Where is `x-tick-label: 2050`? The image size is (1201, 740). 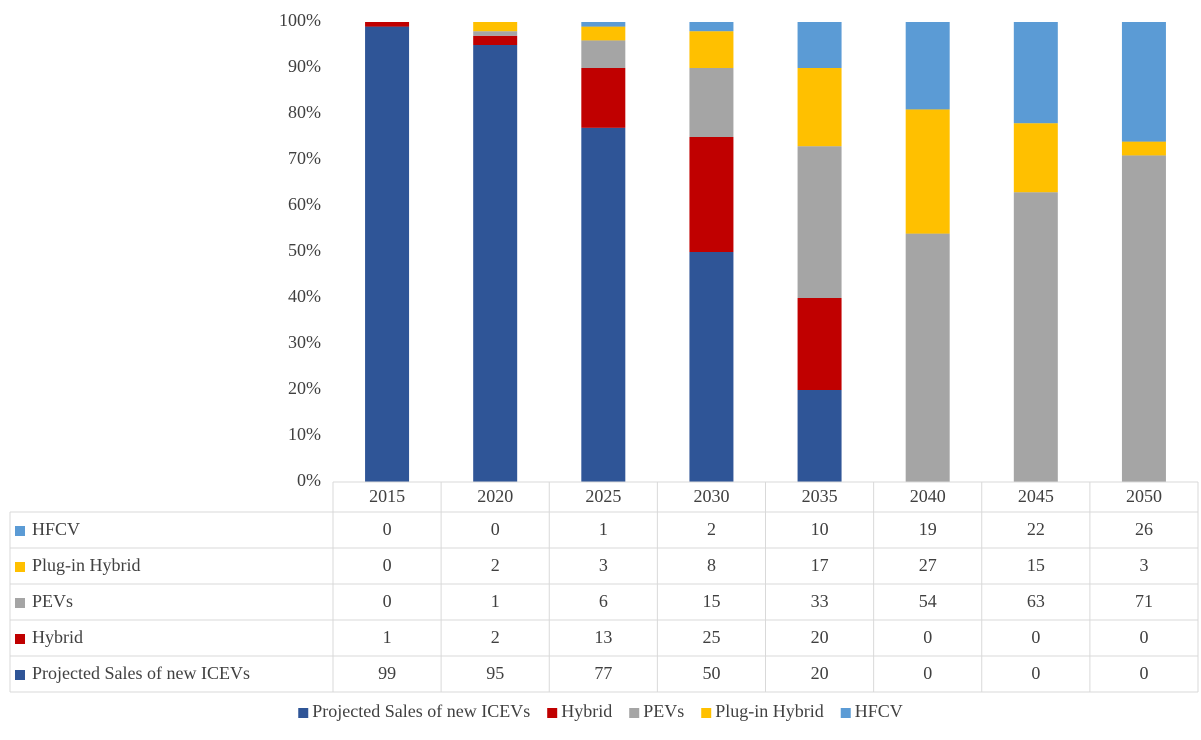
x-tick-label: 2050 is located at coordinates (1144, 496).